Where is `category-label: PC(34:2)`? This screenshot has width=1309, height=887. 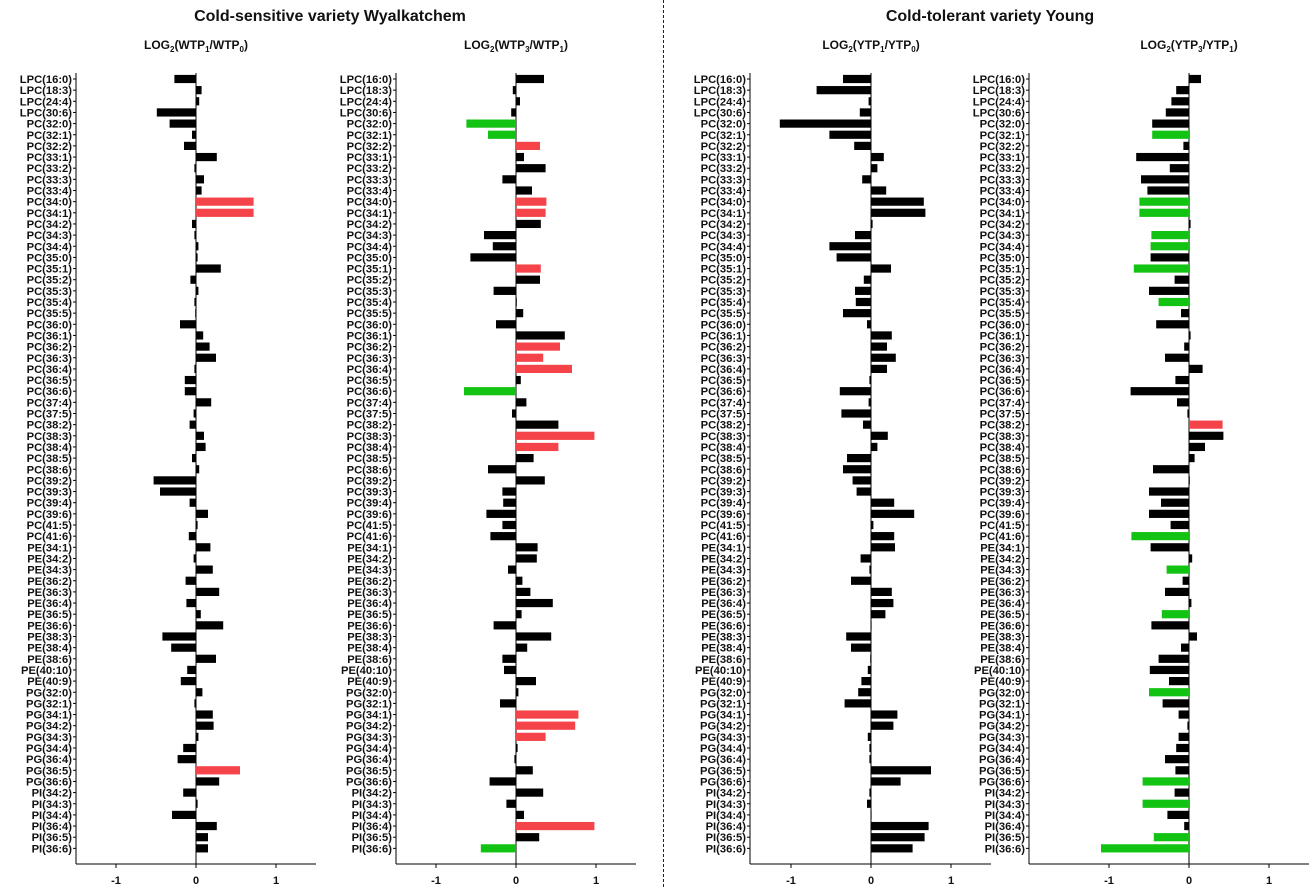
category-label: PC(34:2) is located at coordinates (370, 225).